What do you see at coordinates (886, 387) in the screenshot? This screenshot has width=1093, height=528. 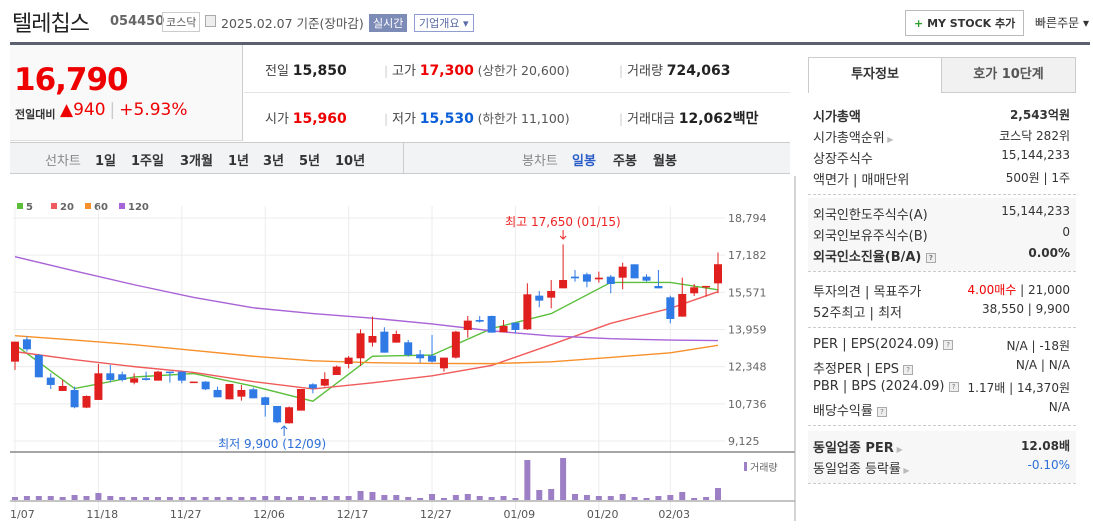 I see `row-key: PBR | BPS (2024.09) ?` at bounding box center [886, 387].